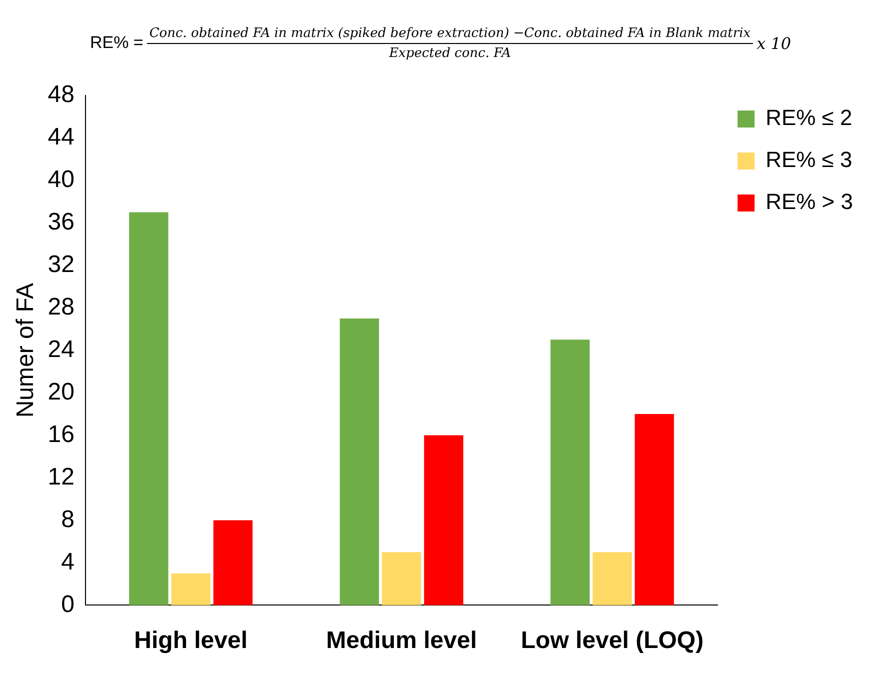  Describe the element at coordinates (61, 94) in the screenshot. I see `y-tick-label: 48` at that location.